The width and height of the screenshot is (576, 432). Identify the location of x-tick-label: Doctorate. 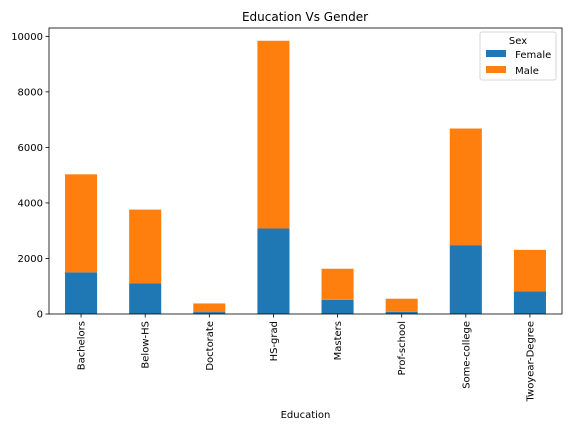
(210, 346).